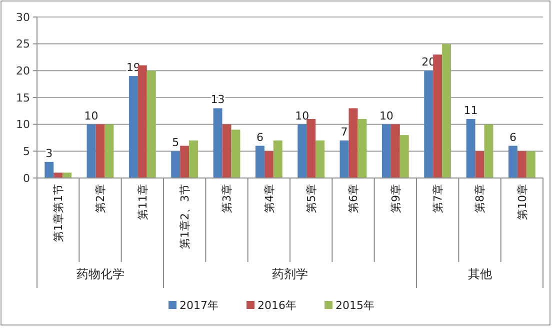 This screenshot has width=559, height=330. What do you see at coordinates (344, 131) in the screenshot?
I see `data-label: 7` at bounding box center [344, 131].